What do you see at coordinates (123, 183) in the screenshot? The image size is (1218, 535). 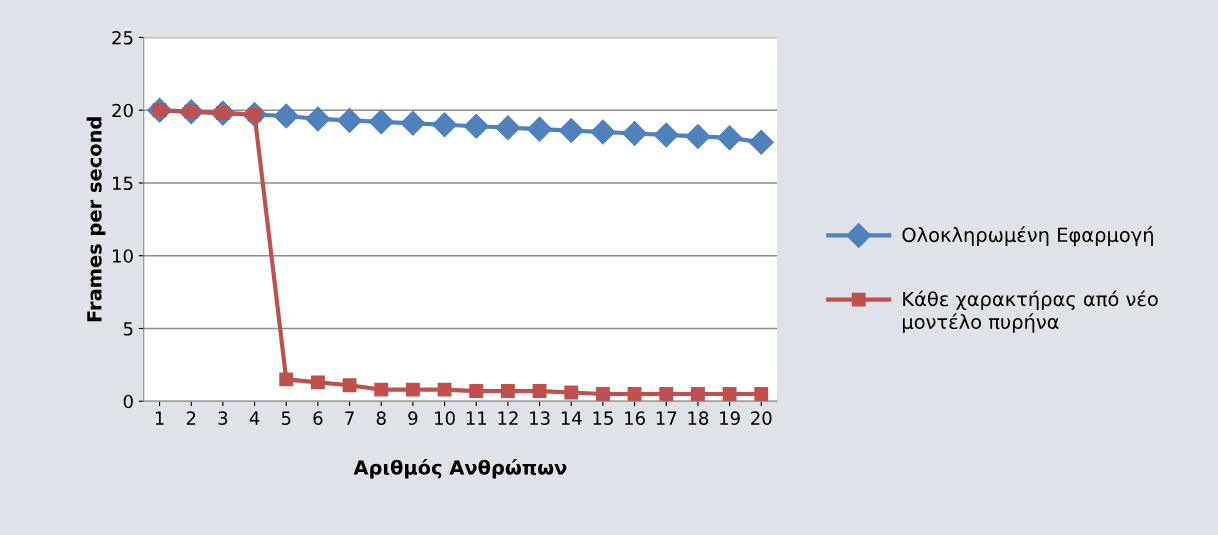 I see `y-tick-label: 15` at bounding box center [123, 183].